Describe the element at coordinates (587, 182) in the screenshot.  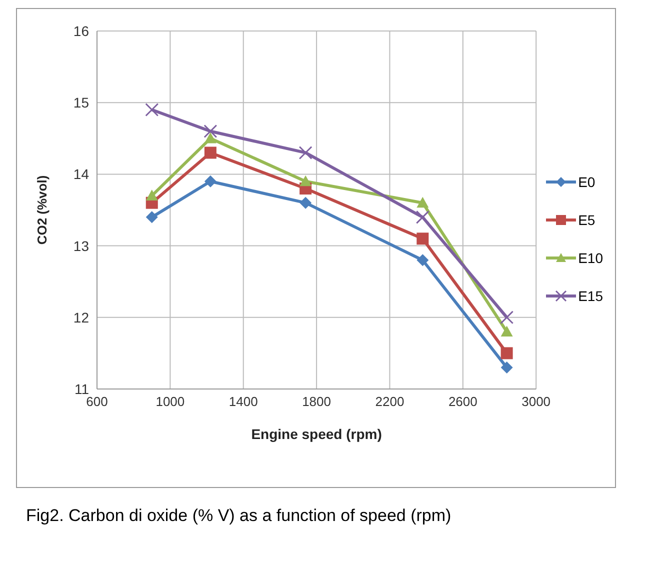
I see `legend-label: E0` at that location.